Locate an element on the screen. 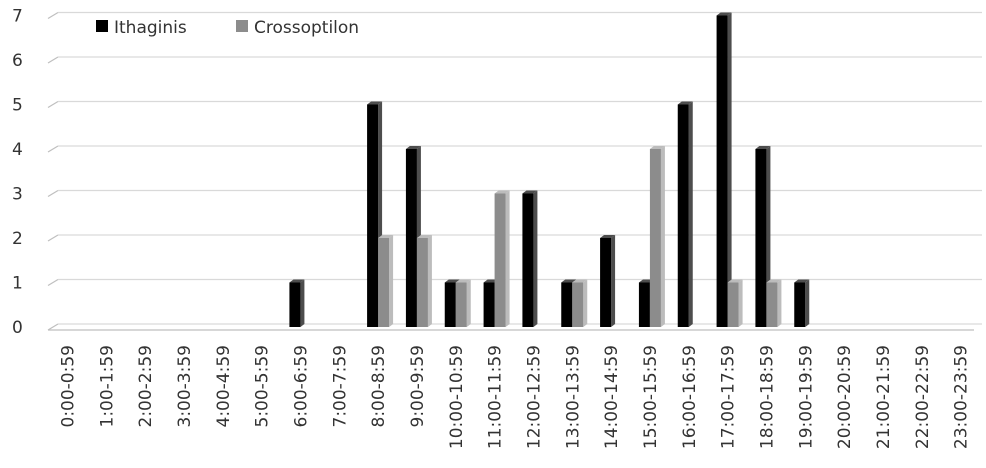 The image size is (986, 468). x-tick-label: 5:00-5:59 is located at coordinates (263, 386).